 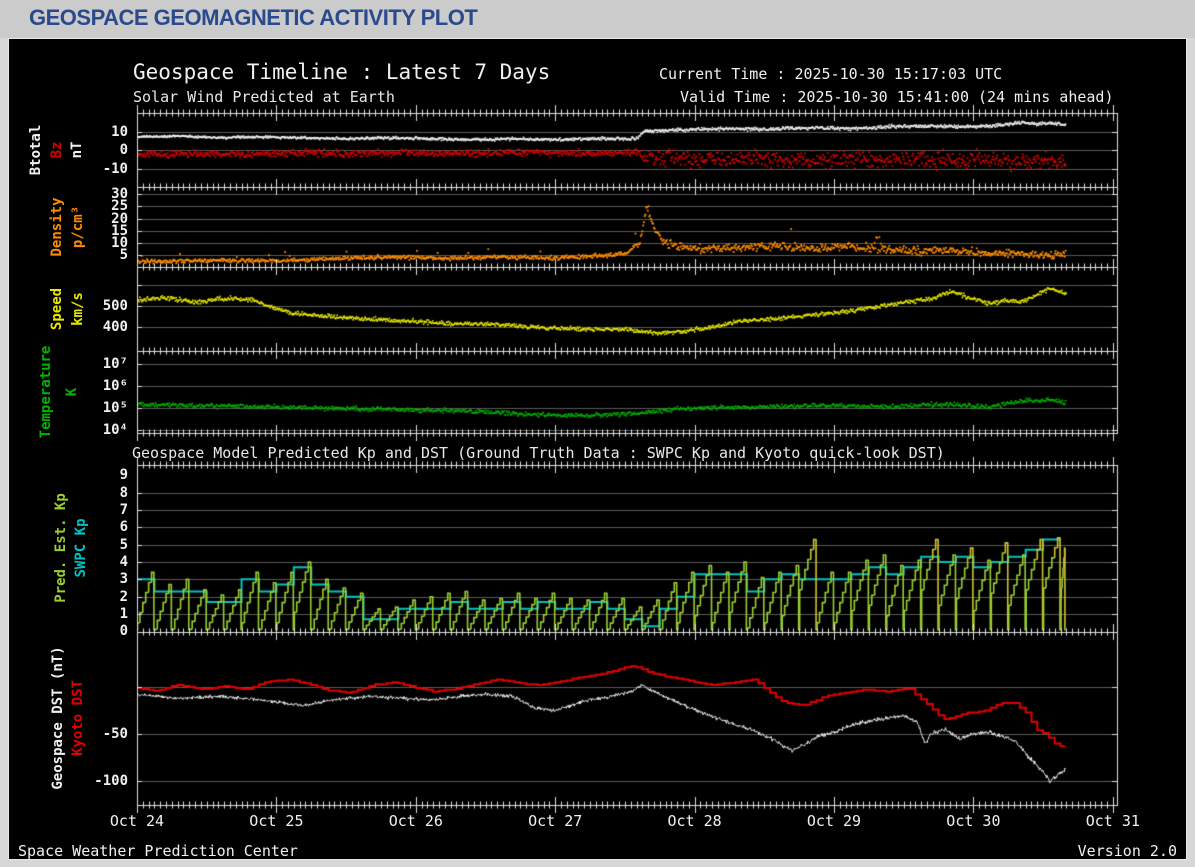 What do you see at coordinates (831, 74) in the screenshot?
I see `current-time: Current Time : 2025-10-30 15:17:03 UTC` at bounding box center [831, 74].